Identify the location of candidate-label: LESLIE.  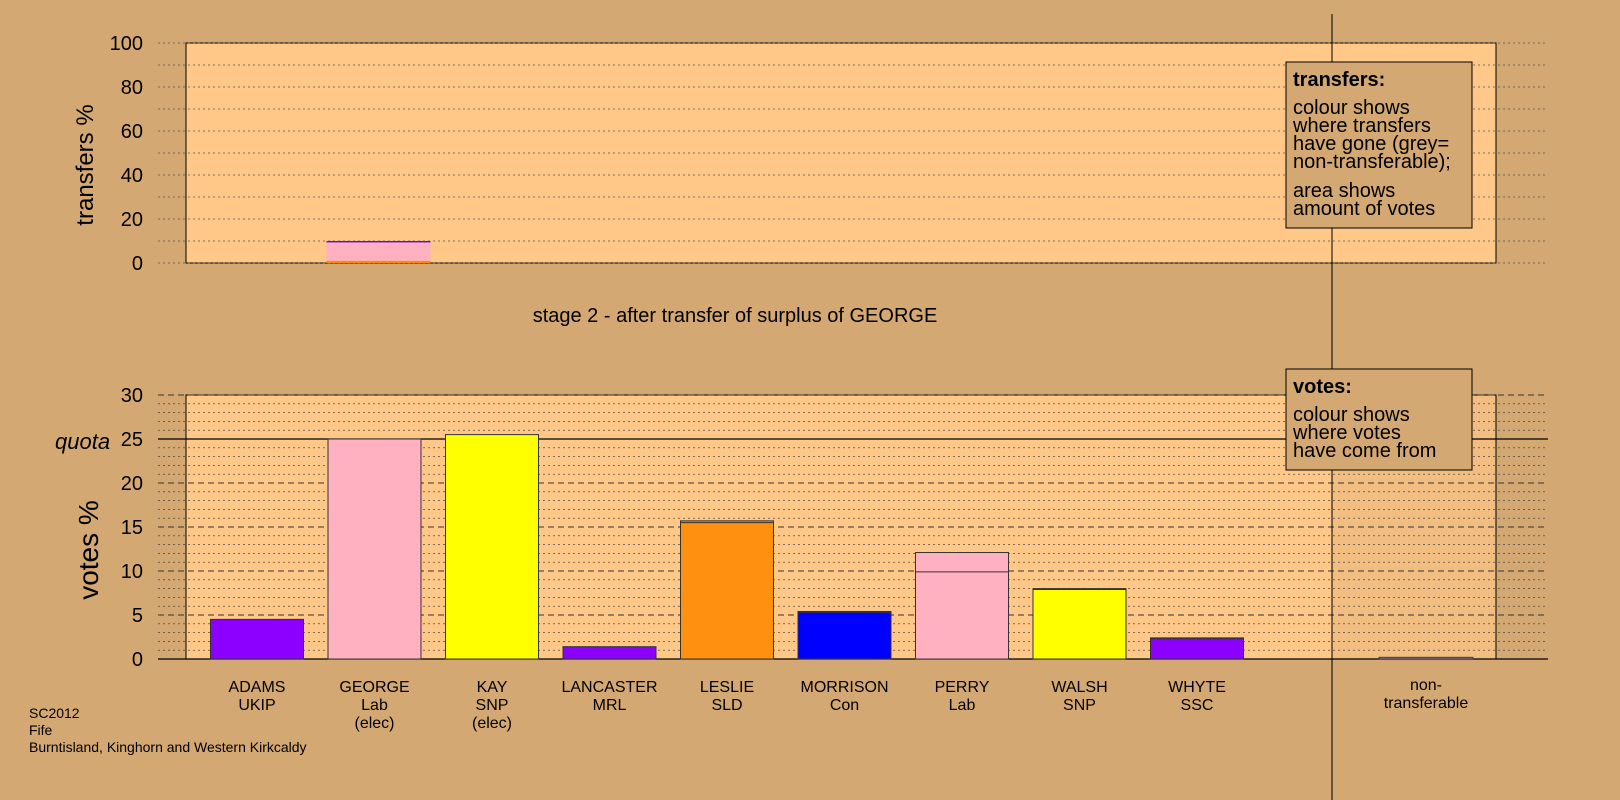
(727, 687).